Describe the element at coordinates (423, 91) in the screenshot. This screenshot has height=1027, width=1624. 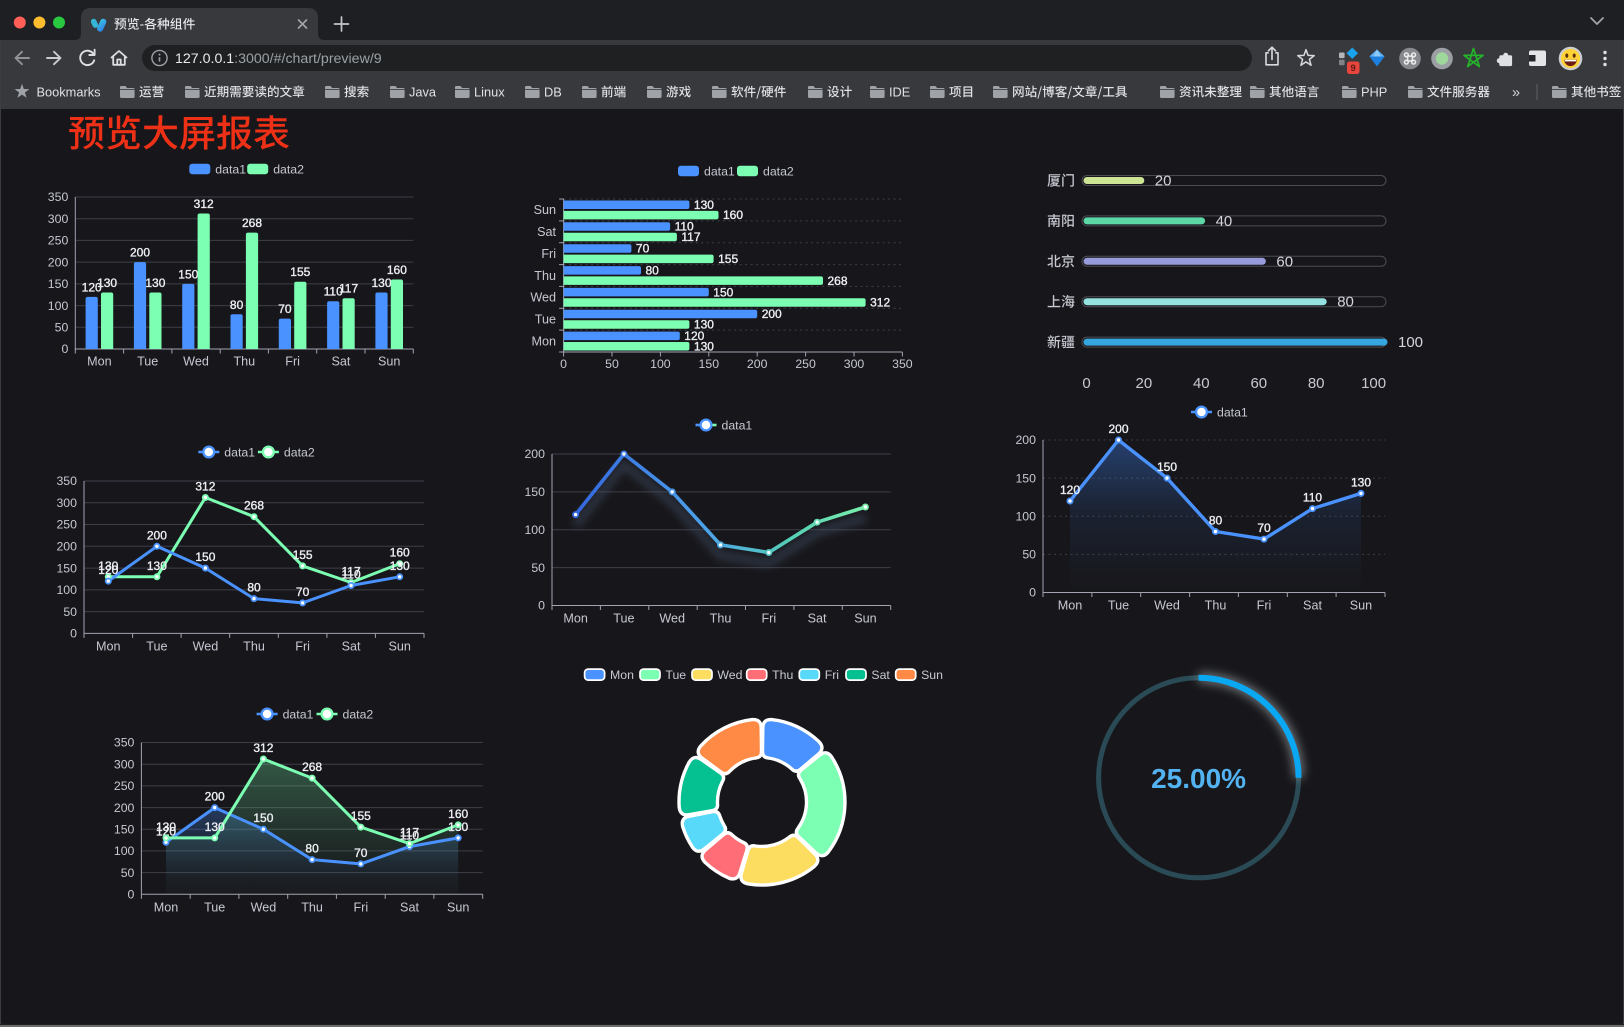
I see `svg-text: Java` at that location.